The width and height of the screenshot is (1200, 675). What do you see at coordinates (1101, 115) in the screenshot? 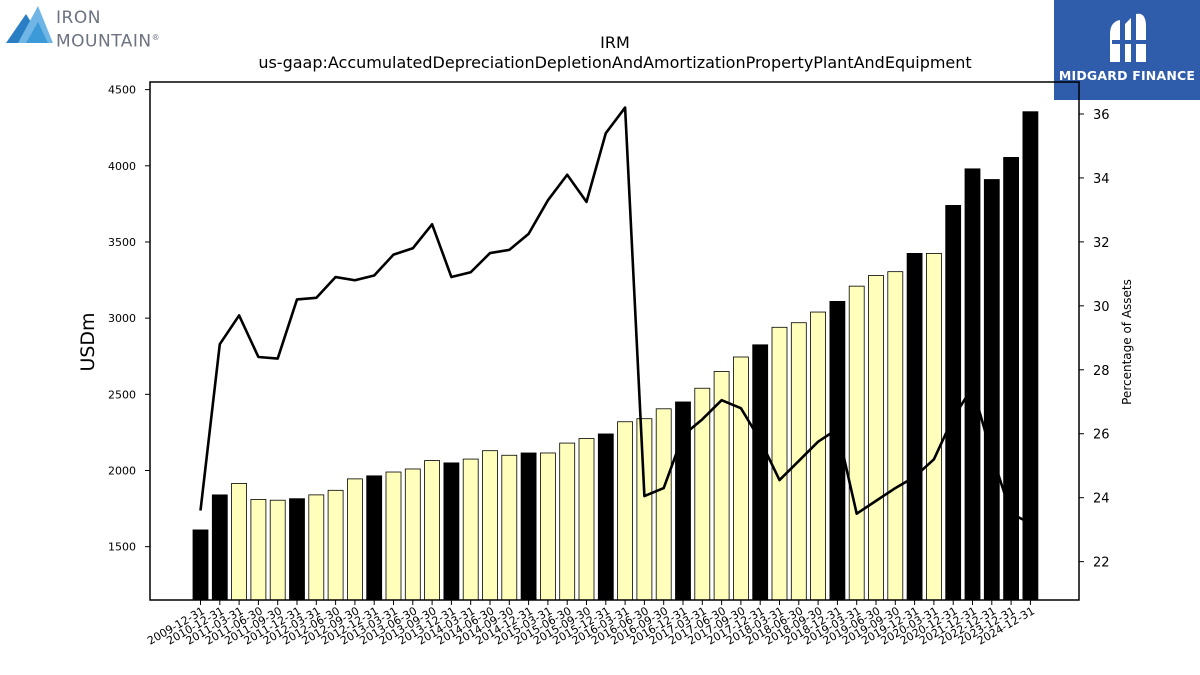
I see `y2-tick-label: 36` at bounding box center [1101, 115].